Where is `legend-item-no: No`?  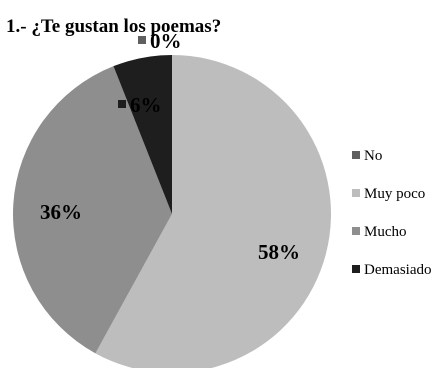
legend-item-no: No is located at coordinates (367, 156).